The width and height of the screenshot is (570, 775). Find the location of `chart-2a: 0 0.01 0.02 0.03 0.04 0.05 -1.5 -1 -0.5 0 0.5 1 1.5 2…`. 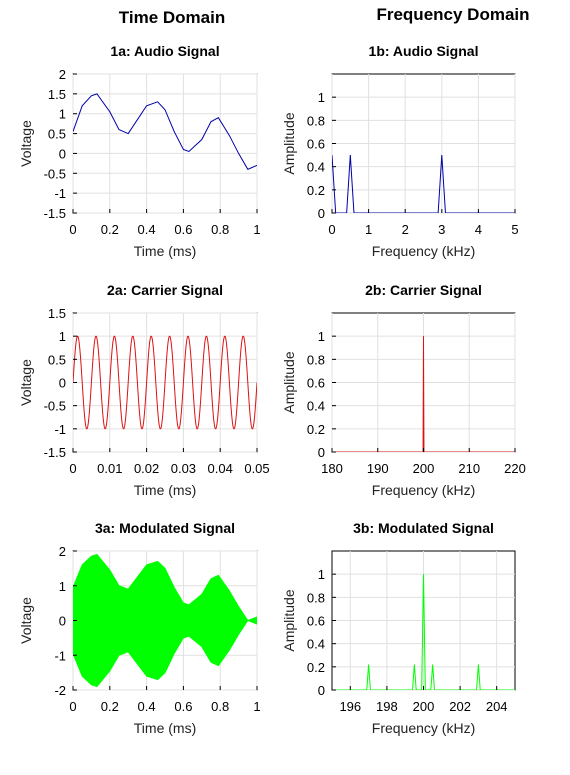

chart-2a: 0 0.01 0.02 0.03 0.04 0.05 -1.5 -1 -0.5 0 0.5 1 1.5 2… is located at coordinates (144, 390).